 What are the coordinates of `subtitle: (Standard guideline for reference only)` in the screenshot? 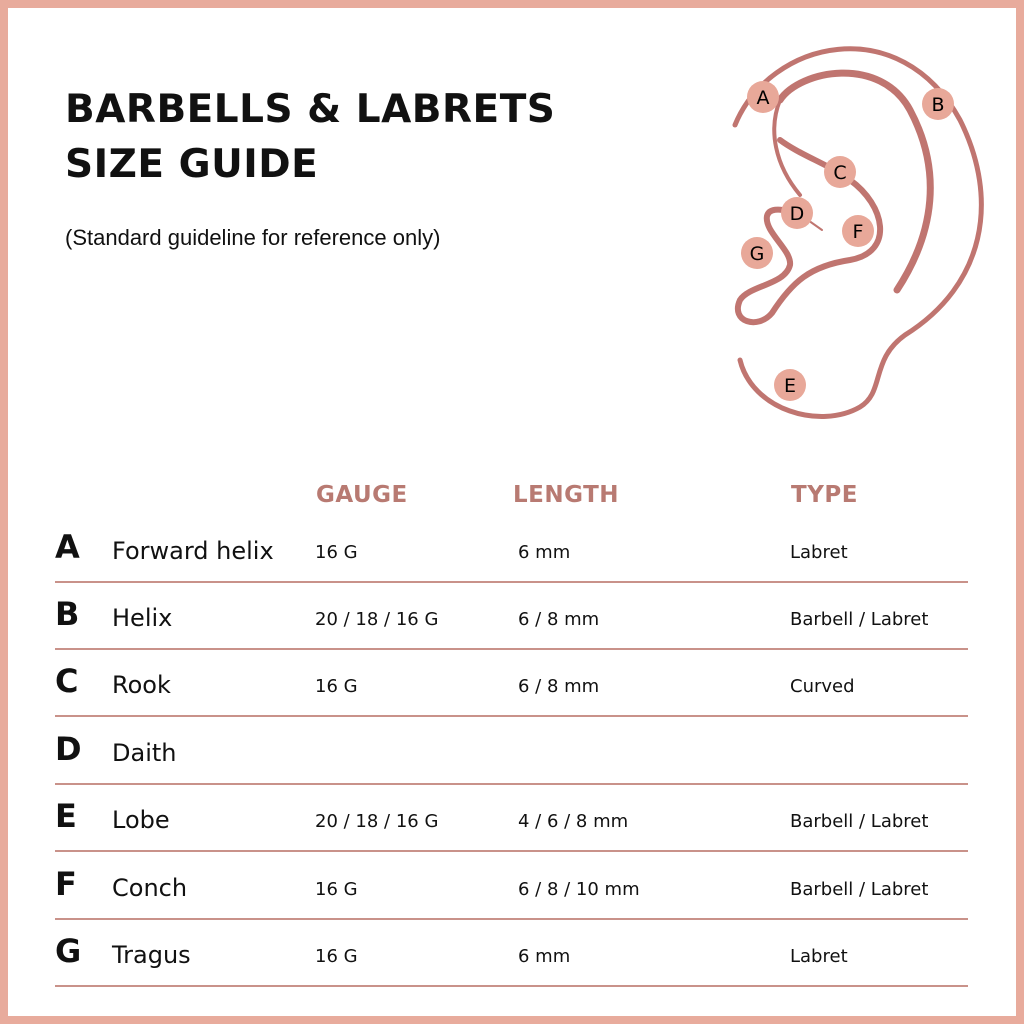 It's located at (253, 237).